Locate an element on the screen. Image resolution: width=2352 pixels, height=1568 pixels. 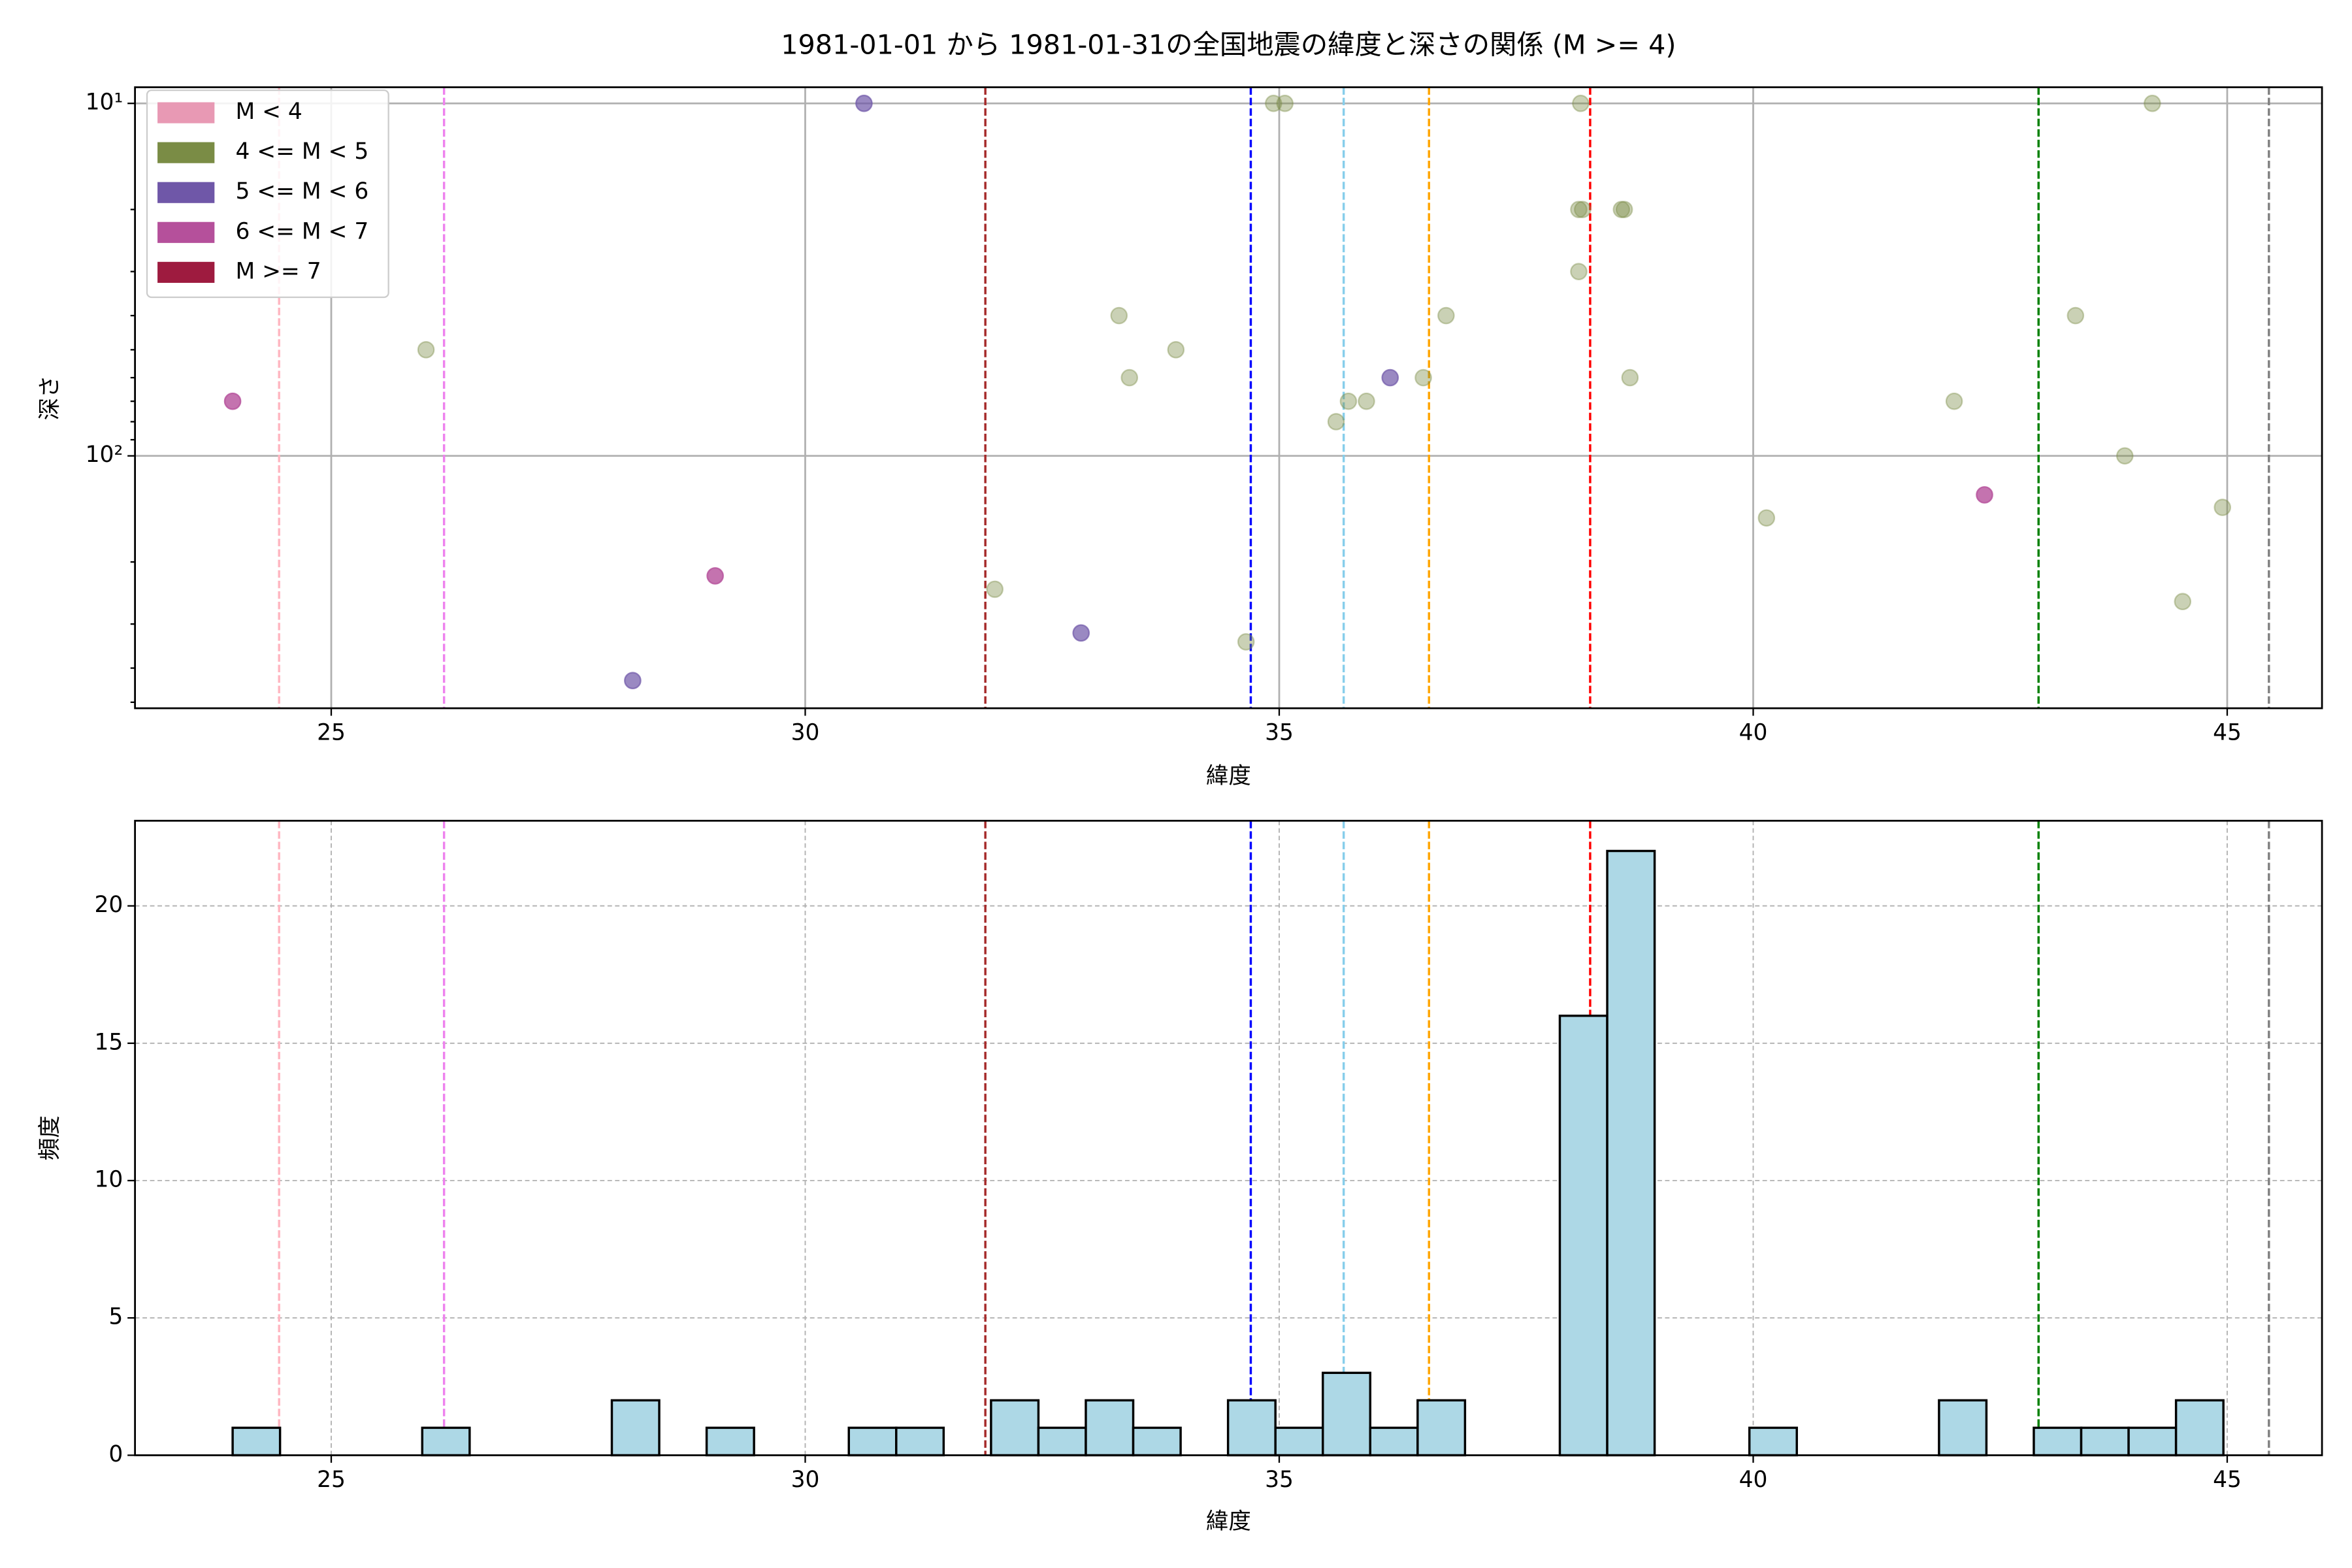
y-tick-label: 15 is located at coordinates (108, 1042).